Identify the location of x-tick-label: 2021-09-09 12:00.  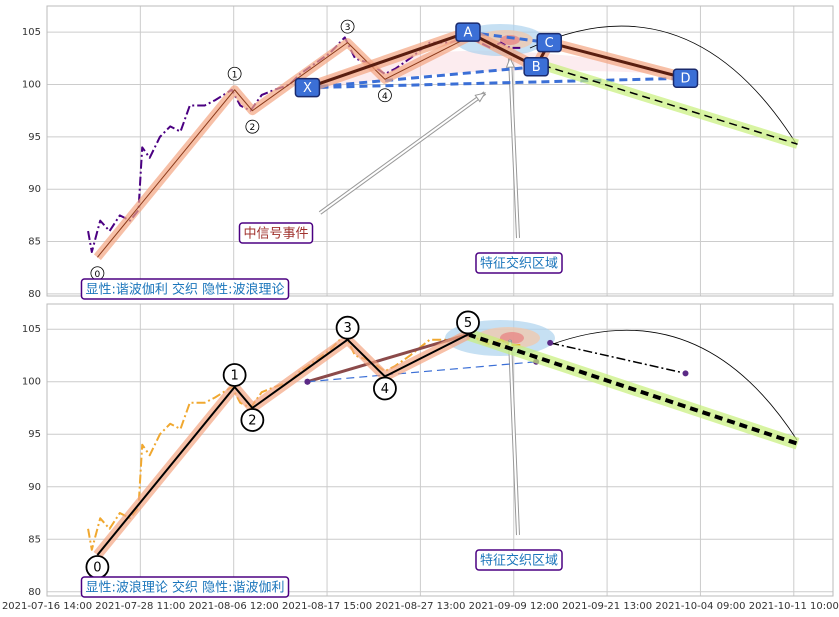
(514, 606).